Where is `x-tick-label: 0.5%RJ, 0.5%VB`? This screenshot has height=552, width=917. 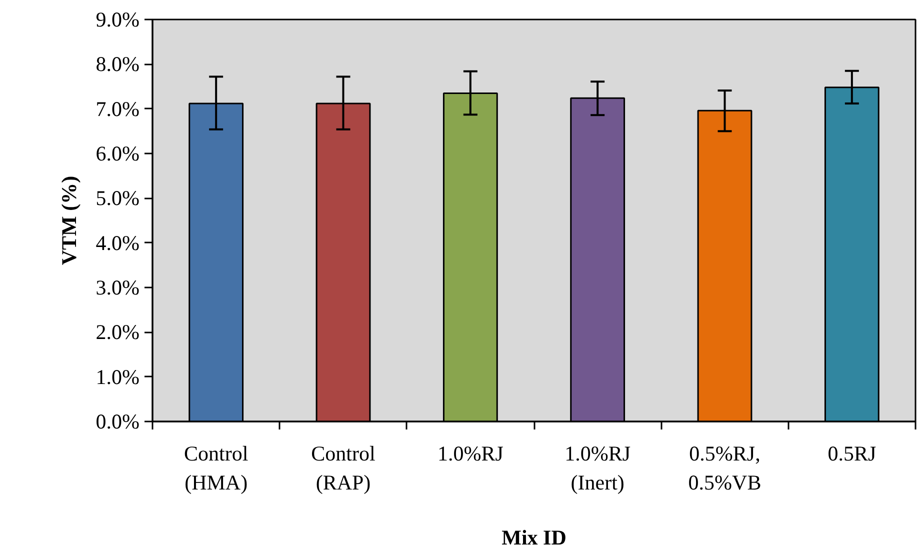
x-tick-label: 0.5%RJ, 0.5%VB is located at coordinates (725, 468).